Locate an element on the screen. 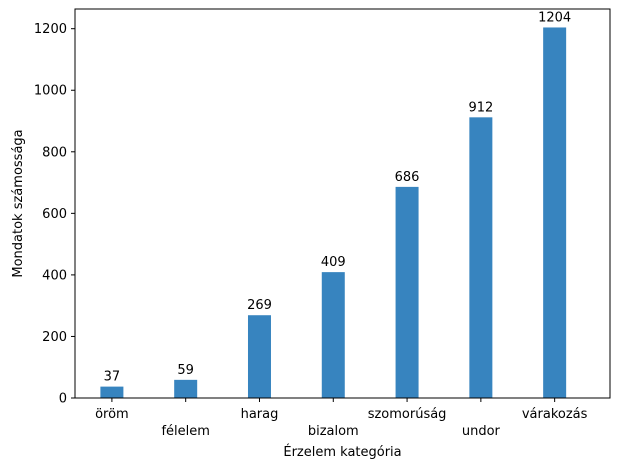 This screenshot has height=469, width=628. y-axis-label: Mondatok számossága is located at coordinates (18, 203).